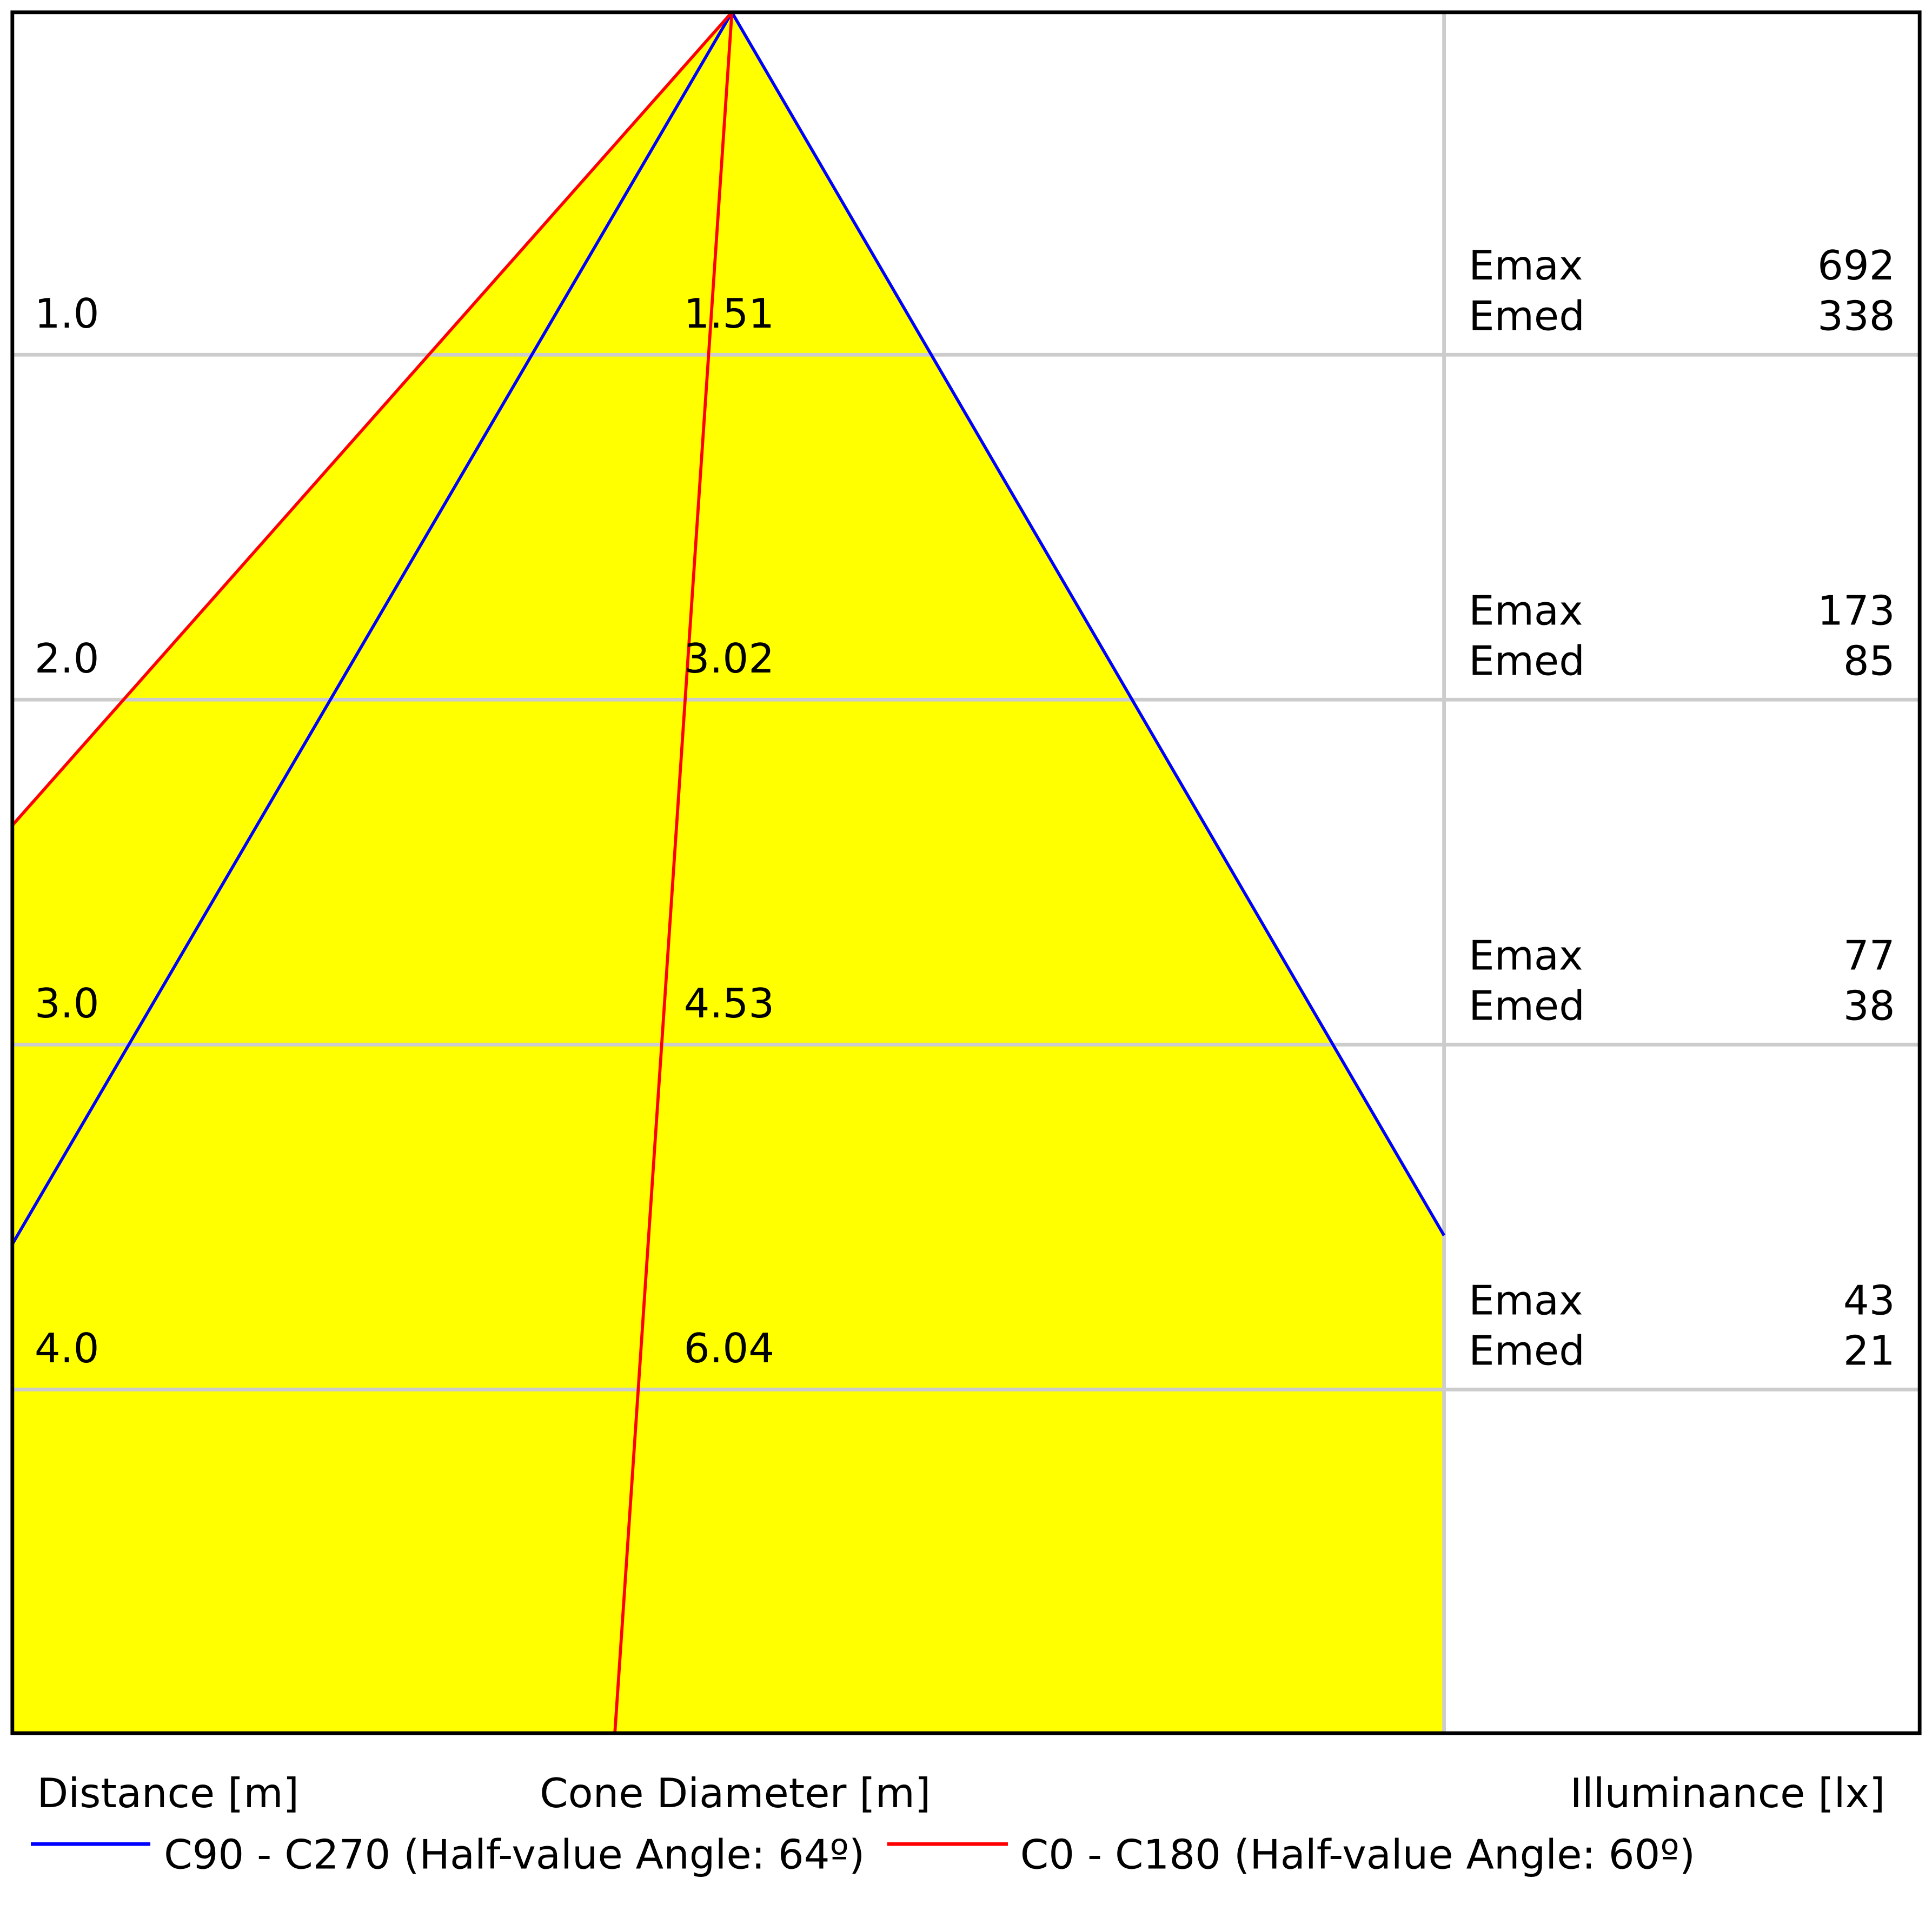  Describe the element at coordinates (673, 873) in the screenshot. I see `cone-line` at that location.